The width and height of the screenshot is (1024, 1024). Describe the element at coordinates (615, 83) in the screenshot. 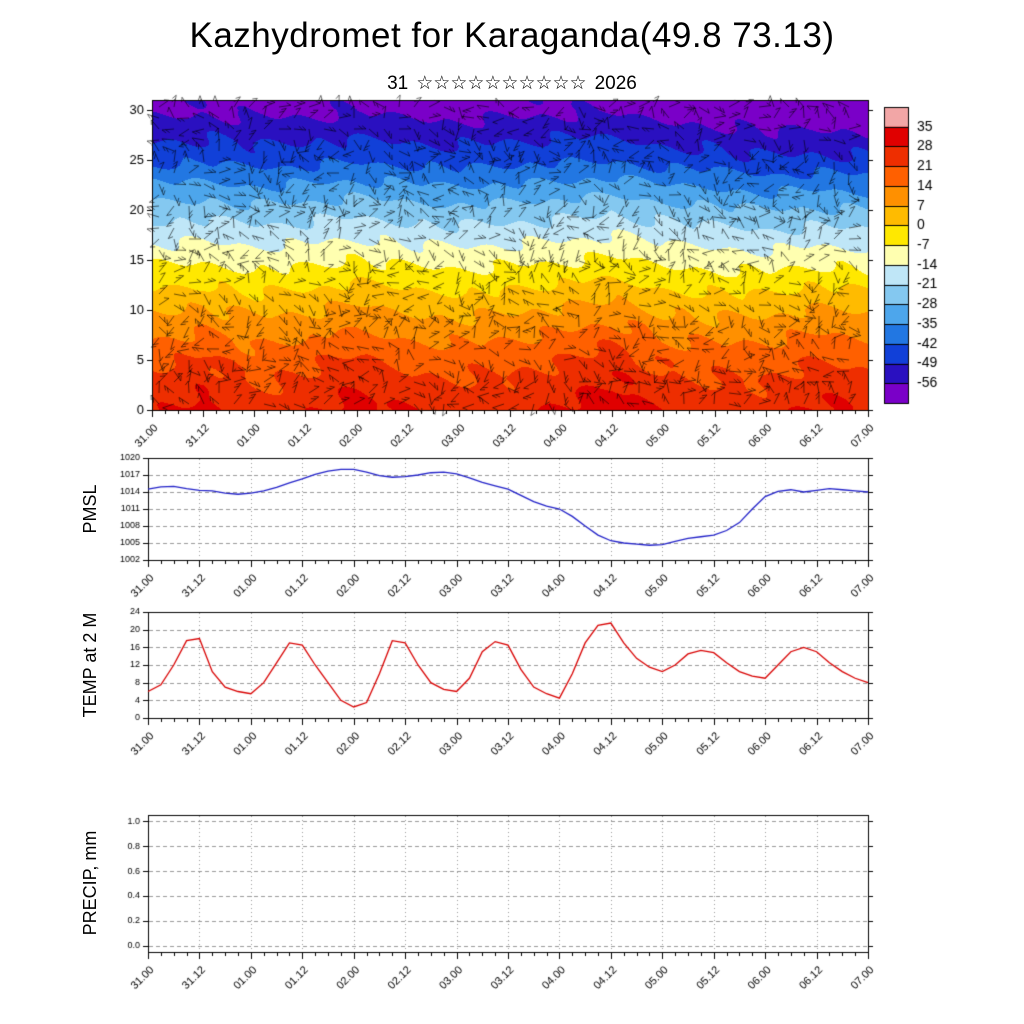

I see `subtitle-year: 2026` at that location.